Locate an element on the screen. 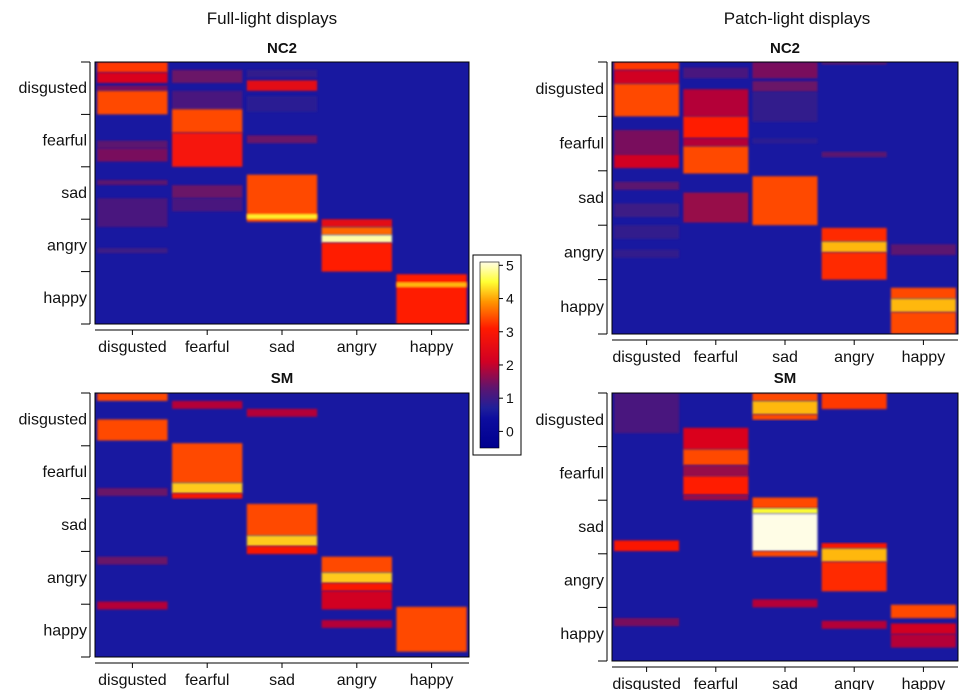  colorbar-tick-label: 5 is located at coordinates (510, 265).